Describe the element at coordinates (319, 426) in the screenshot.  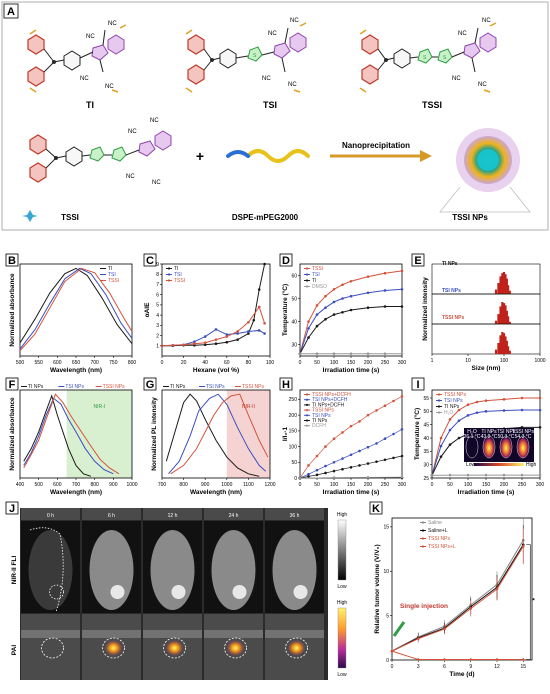
I see `legend-label: DCFH` at that location.